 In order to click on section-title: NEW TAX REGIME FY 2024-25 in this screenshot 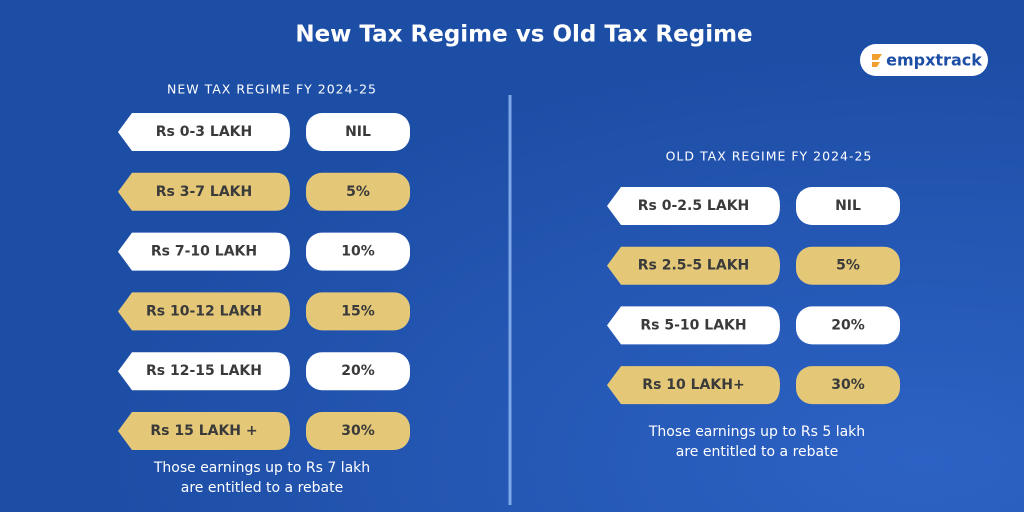, I will do `click(272, 89)`.